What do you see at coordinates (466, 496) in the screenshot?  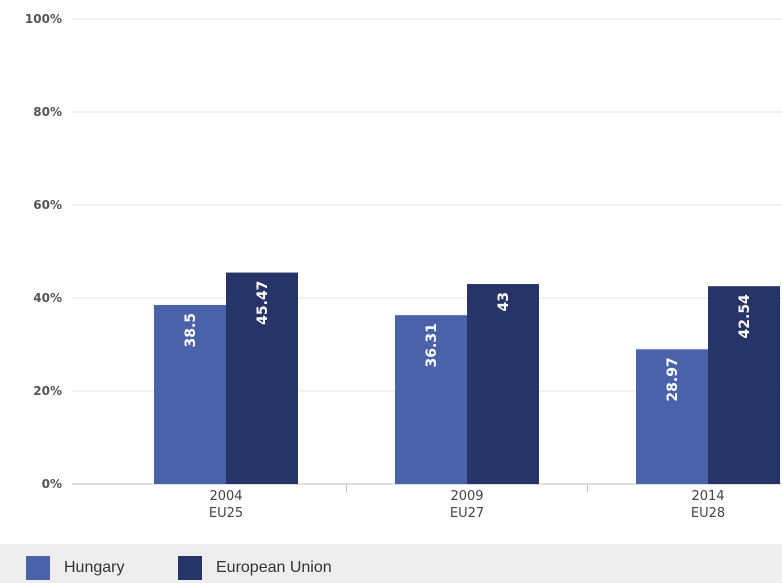 I see `x-tick-label-year: 2009` at bounding box center [466, 496].